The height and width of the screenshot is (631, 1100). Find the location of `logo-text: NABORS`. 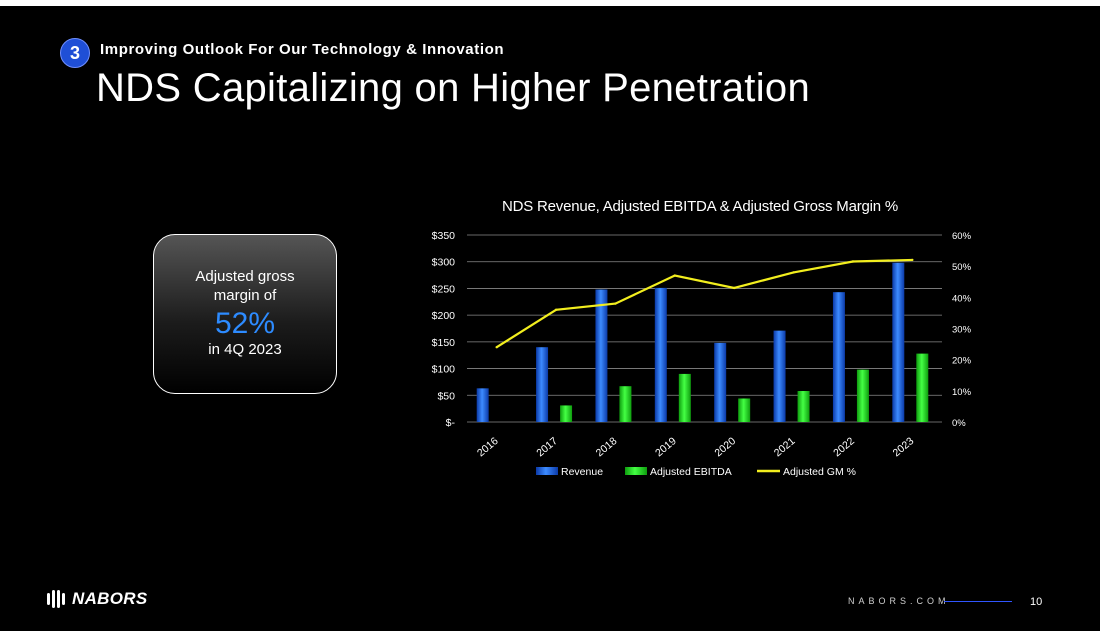

logo-text: NABORS is located at coordinates (110, 598).